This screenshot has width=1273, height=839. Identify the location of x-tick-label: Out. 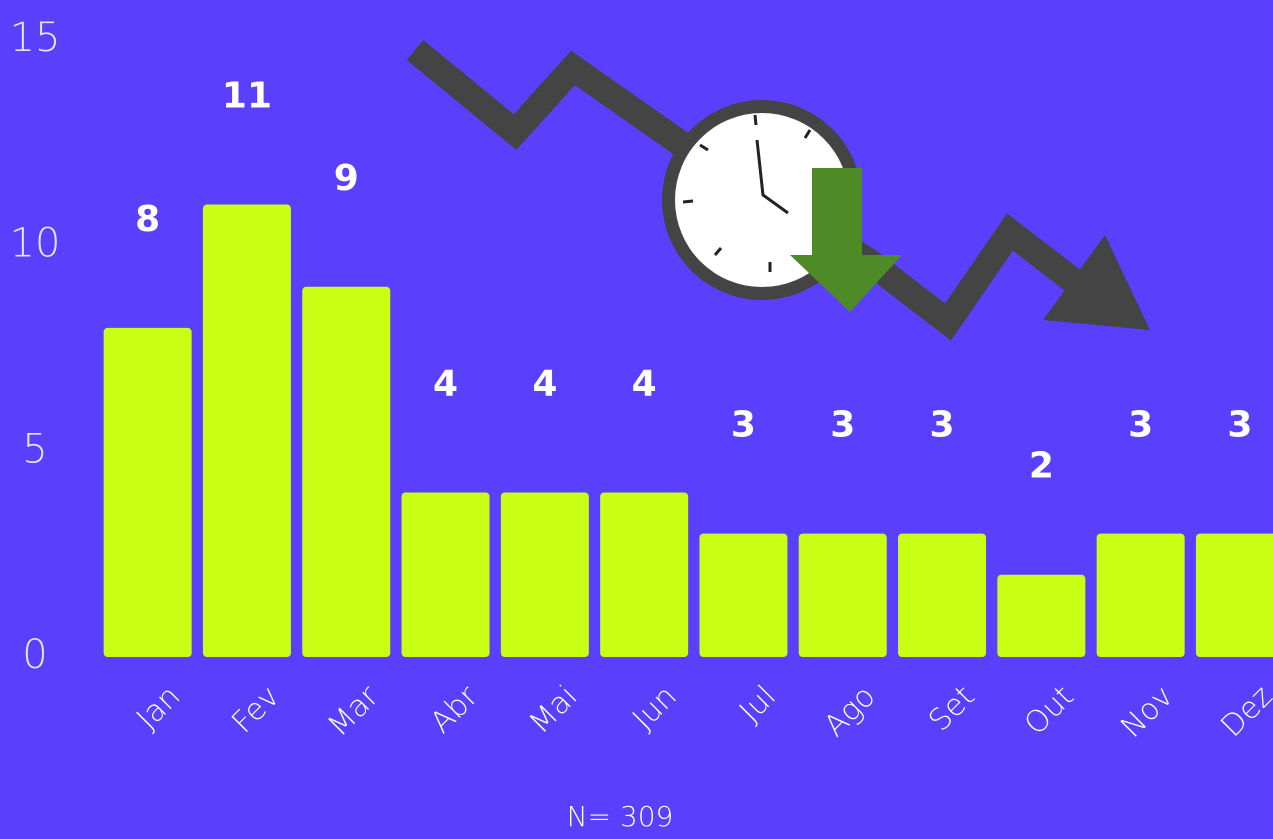
(1049, 710).